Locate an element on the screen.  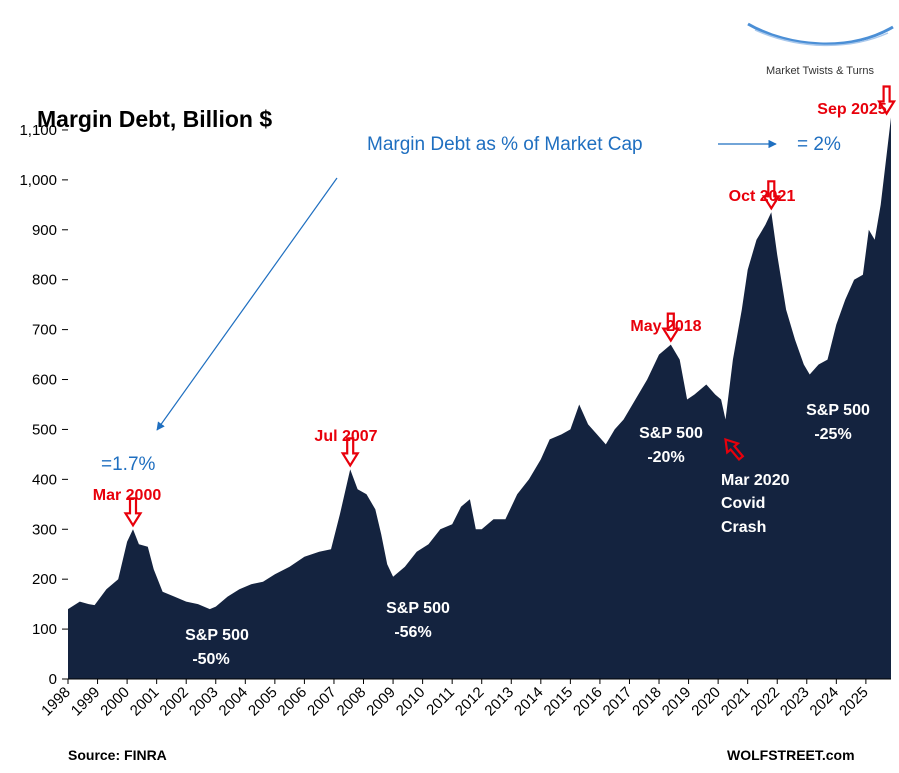
y-tick-label: 800 is located at coordinates (44, 280).